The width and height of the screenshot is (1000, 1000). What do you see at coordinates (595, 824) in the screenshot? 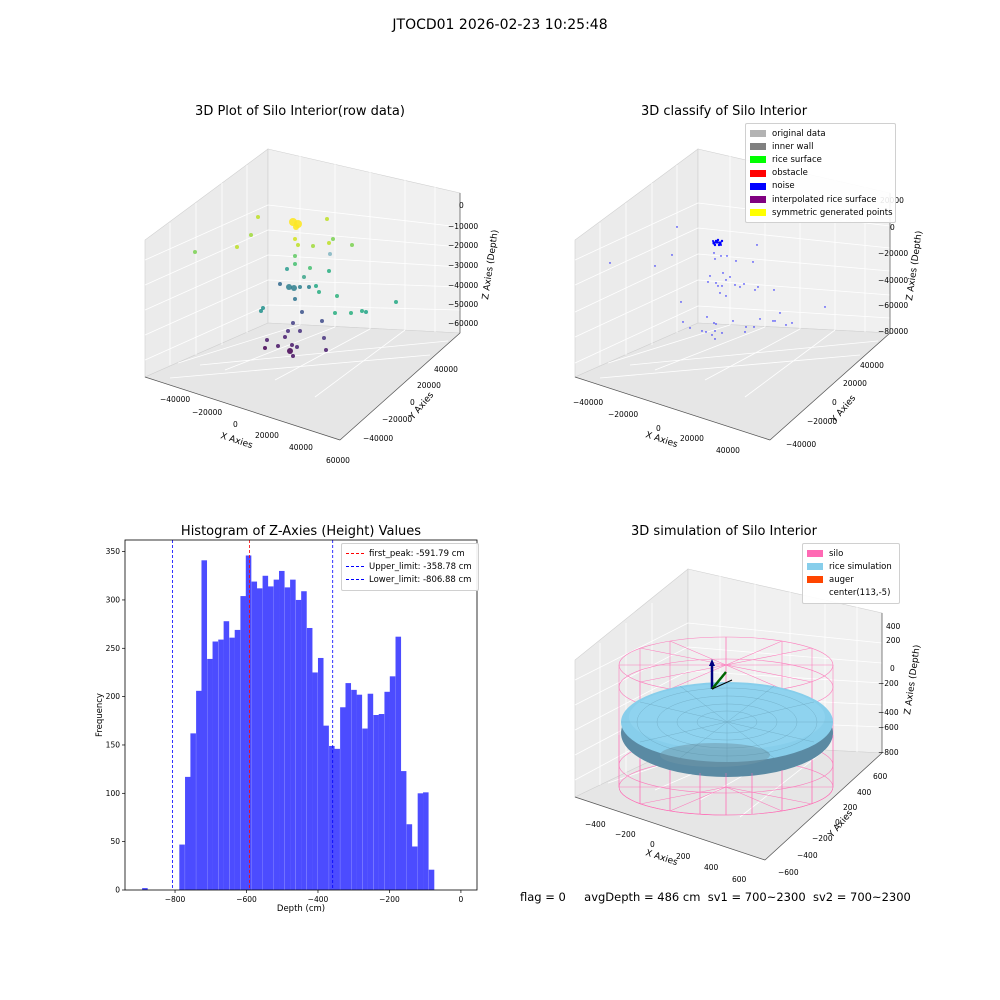
I see `panel4-x-tick: −400` at bounding box center [595, 824].